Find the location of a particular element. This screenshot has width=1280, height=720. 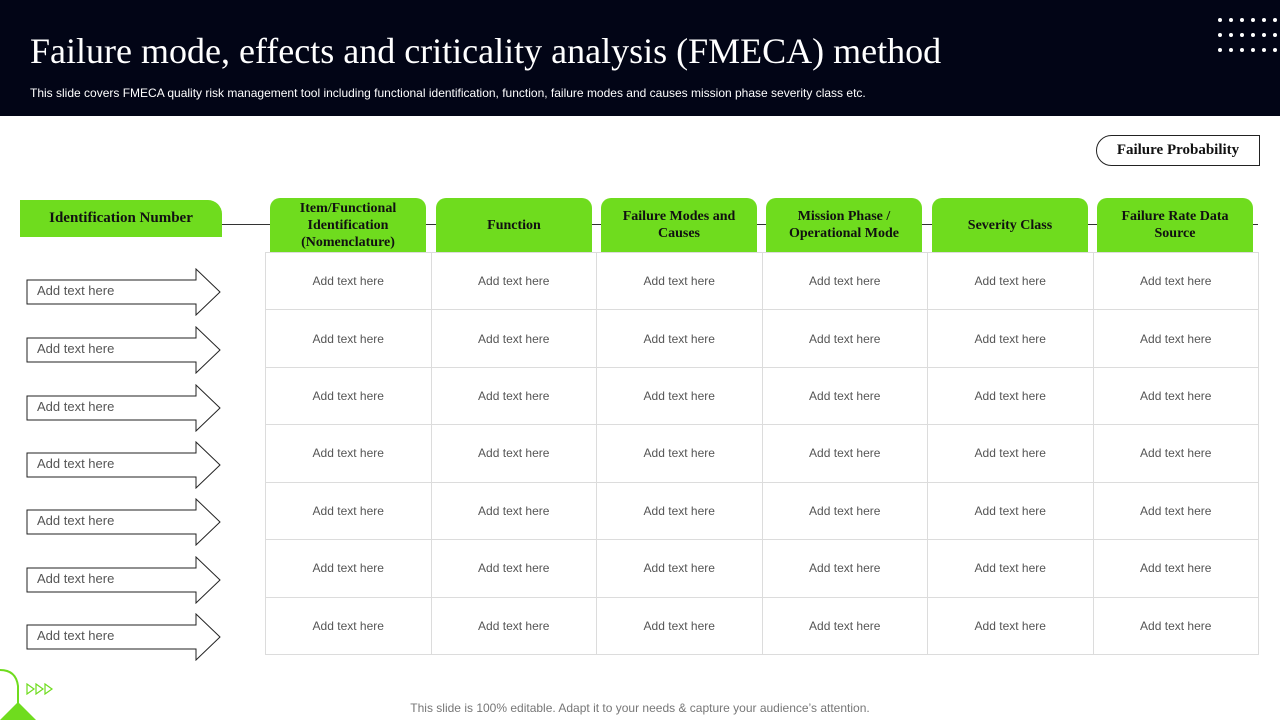

failure-probability-box: Failure Probability is located at coordinates (1178, 150).